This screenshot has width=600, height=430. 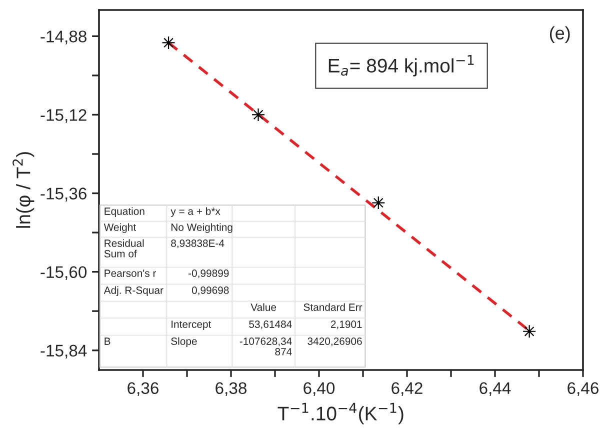 I want to click on annotation: Value, so click(x=263, y=307).